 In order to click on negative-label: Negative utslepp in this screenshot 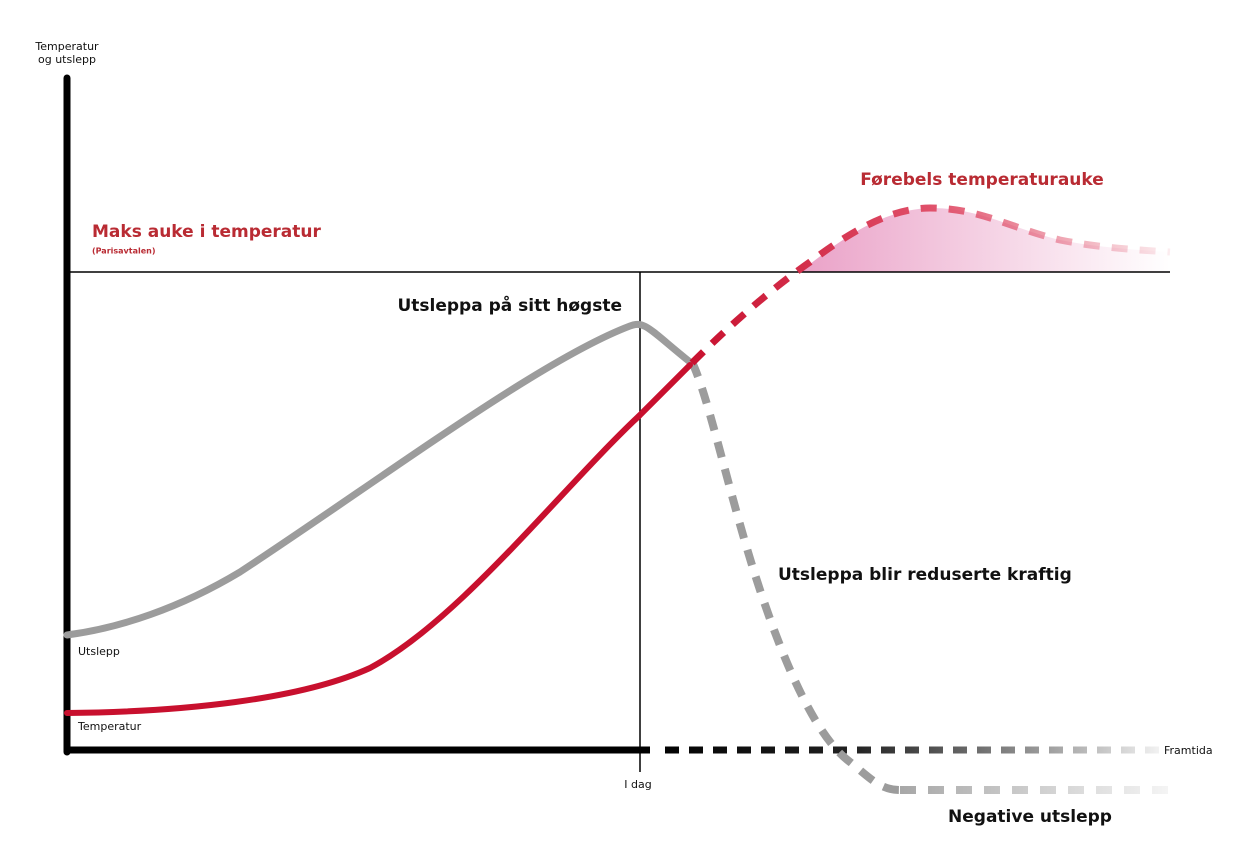, I will do `click(1030, 817)`.